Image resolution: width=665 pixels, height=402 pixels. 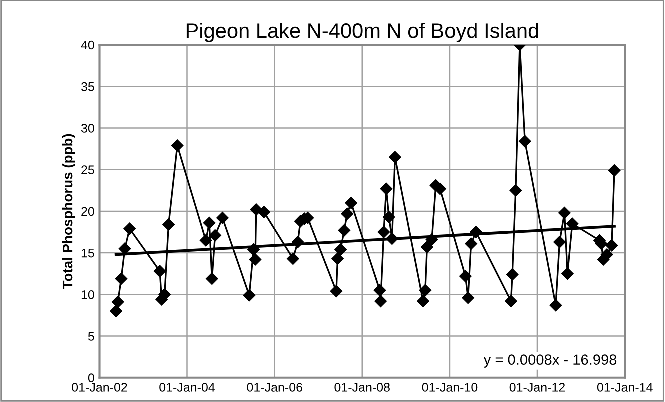 What do you see at coordinates (87, 128) in the screenshot?
I see `y-tick-label: 30` at bounding box center [87, 128].